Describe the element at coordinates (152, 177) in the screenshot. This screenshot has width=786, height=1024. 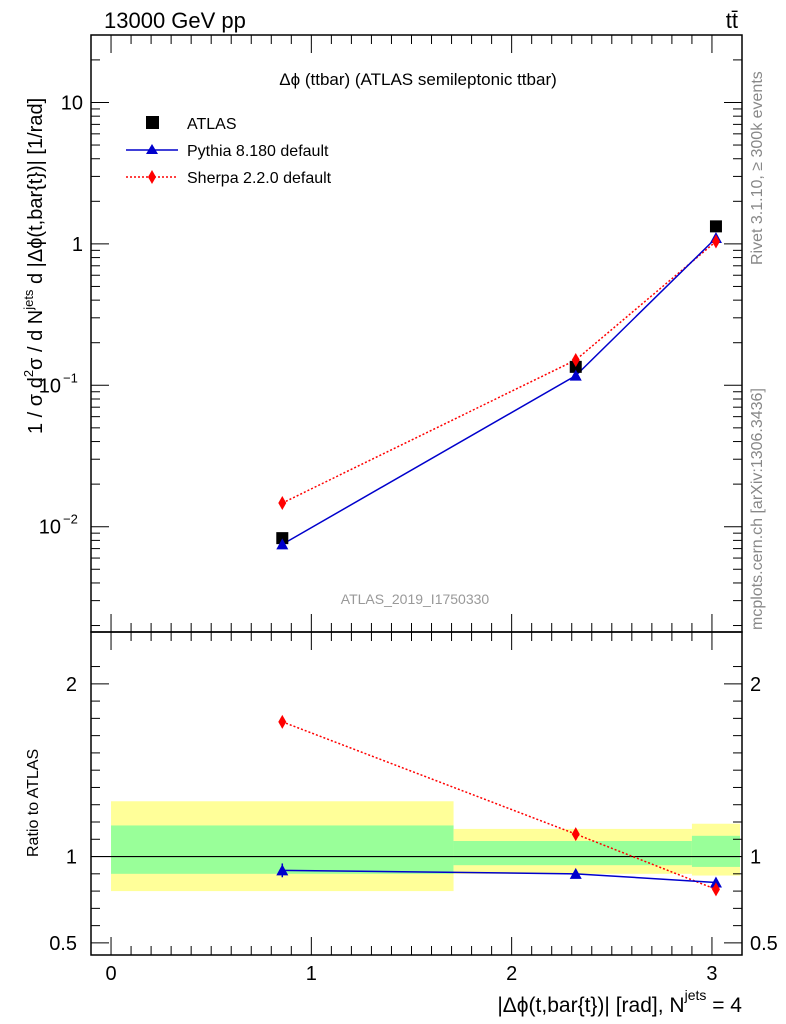
I see `legend-sherpa-marker` at that location.